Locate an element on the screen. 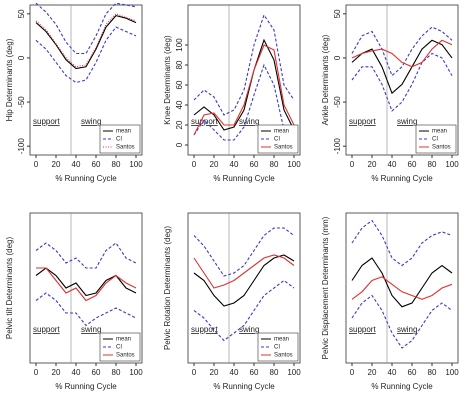  y-axis-label: Pelvic Displacement Determinants (mm) is located at coordinates (325, 287).